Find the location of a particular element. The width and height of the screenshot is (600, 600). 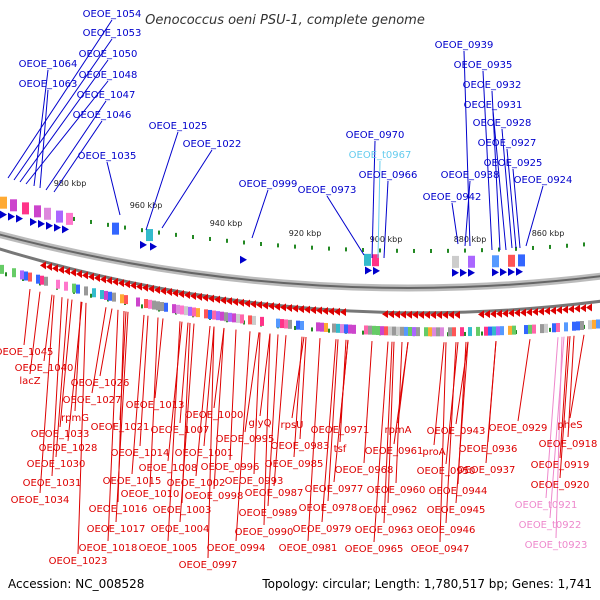

gene-label: OEOE_1018 is located at coordinates (108, 548).